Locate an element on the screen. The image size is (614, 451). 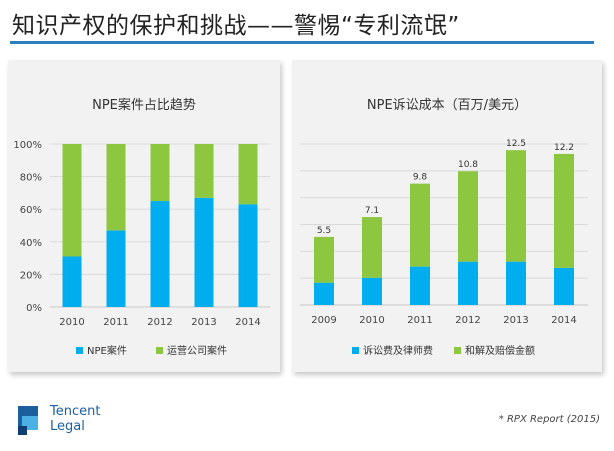
y-tick-label: 0% is located at coordinates (34, 308).